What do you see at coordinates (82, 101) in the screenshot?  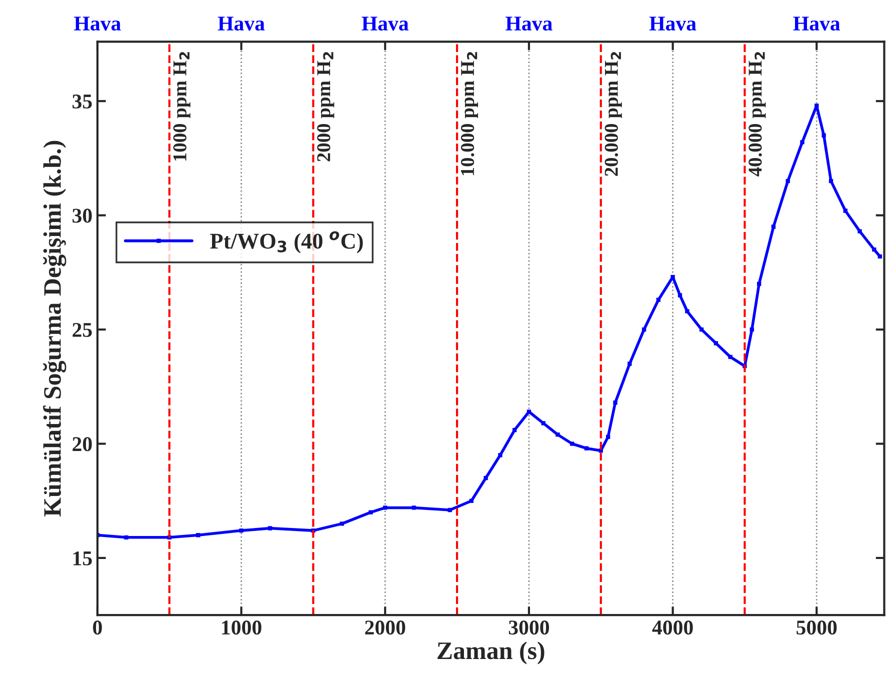 I see `y-tick-label: 35` at bounding box center [82, 101].